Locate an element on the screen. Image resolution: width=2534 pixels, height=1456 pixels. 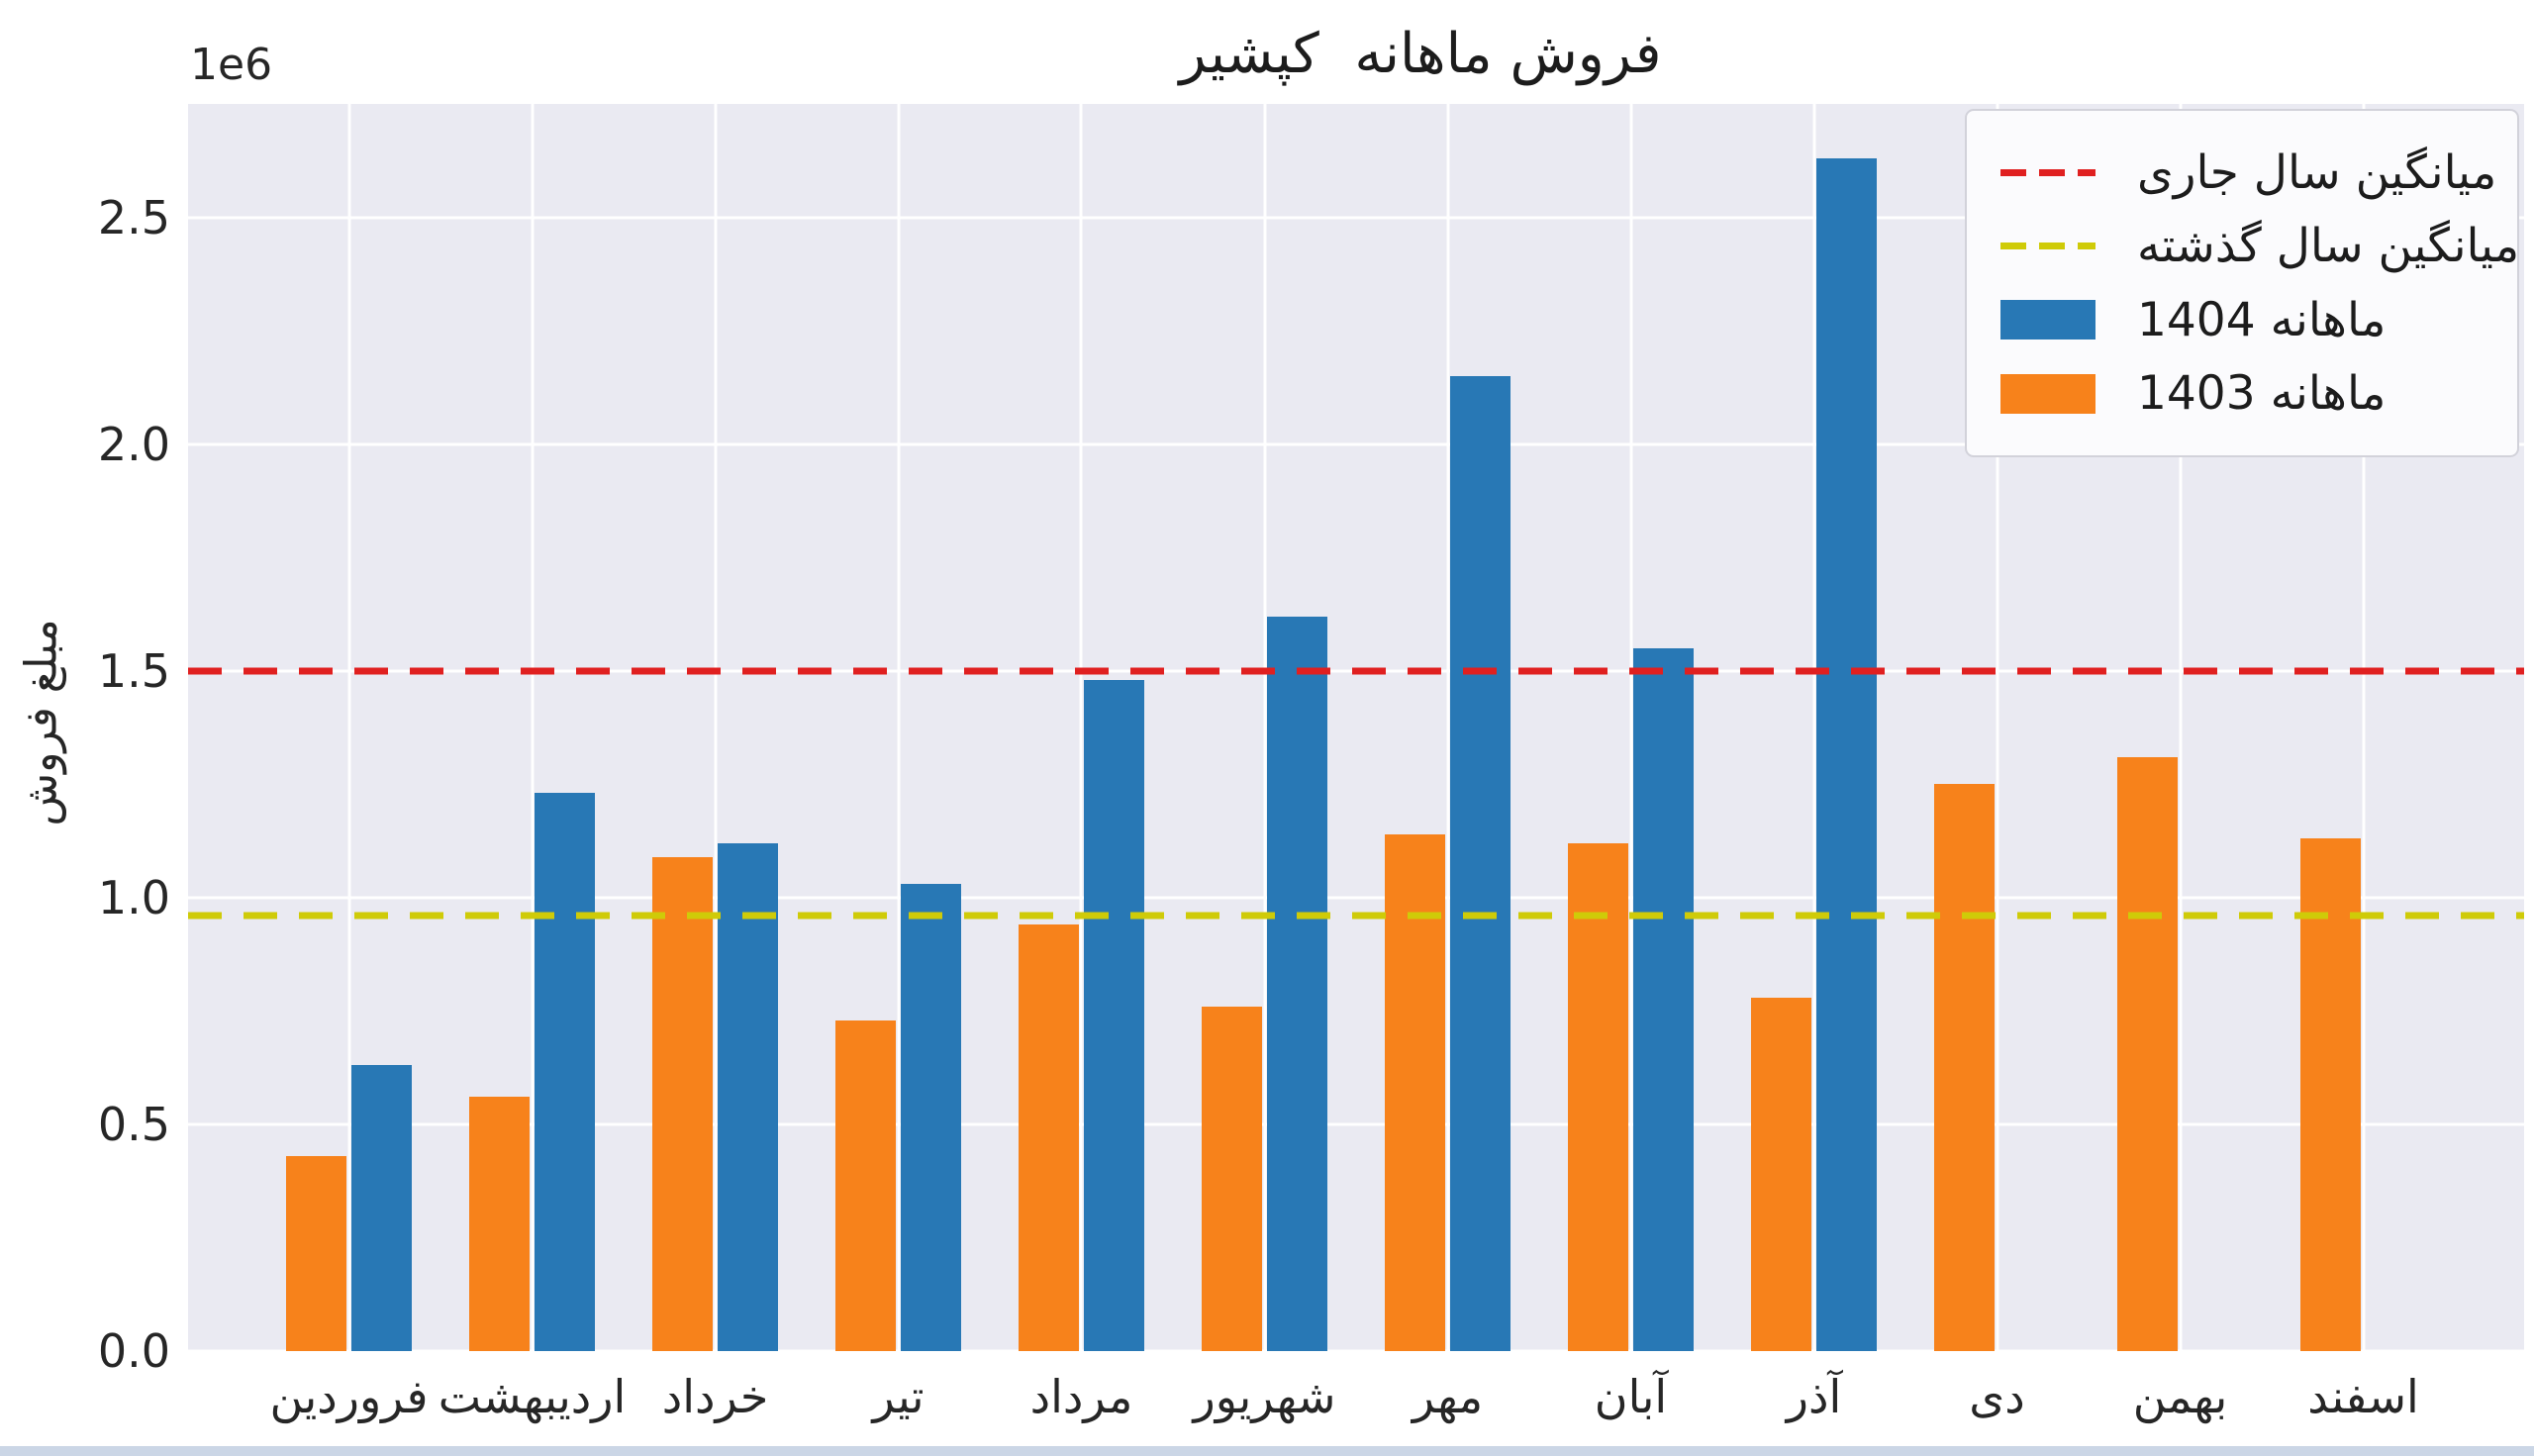
red-dashed-line-icon is located at coordinates (2048, 172).